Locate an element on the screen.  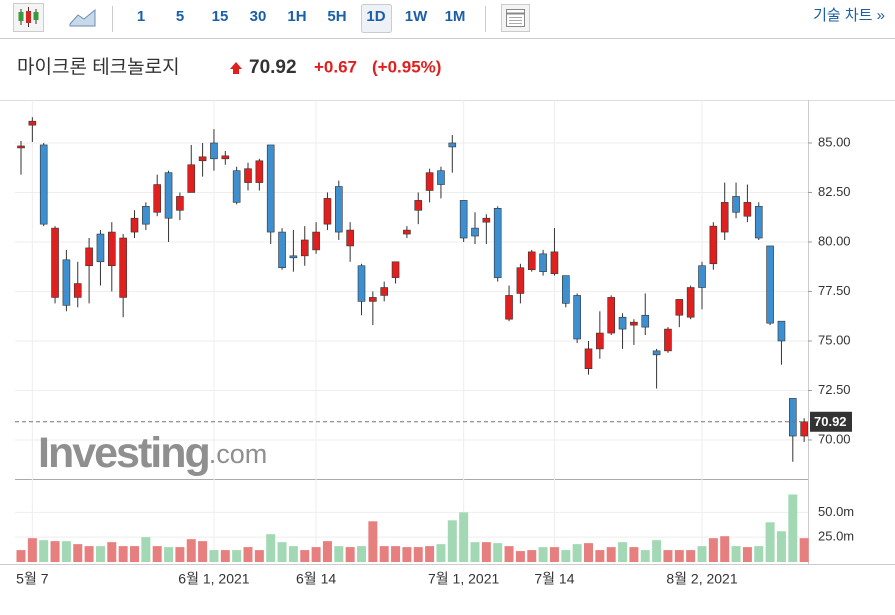
price: 70.92 is located at coordinates (273, 67).